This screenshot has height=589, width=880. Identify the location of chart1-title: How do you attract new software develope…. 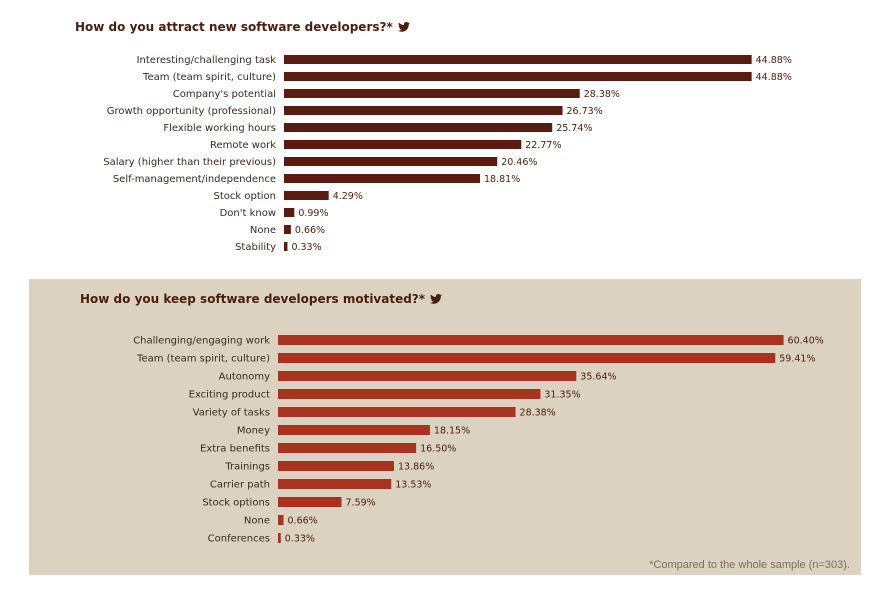
(242, 27).